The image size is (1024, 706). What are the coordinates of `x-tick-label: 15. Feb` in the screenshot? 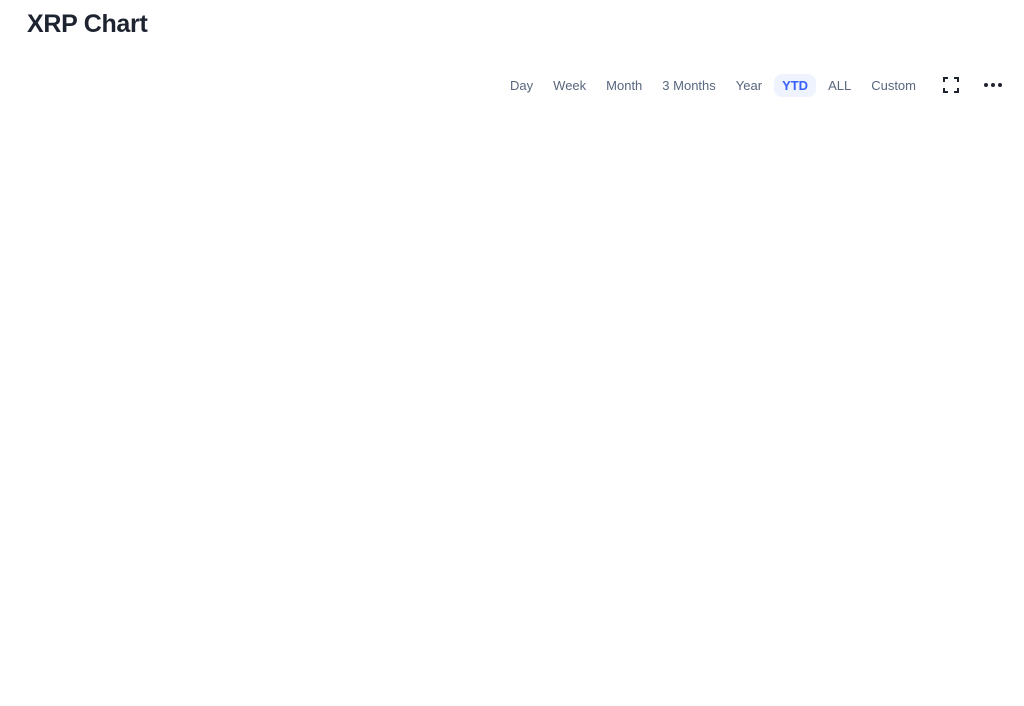 It's located at (948, 676).